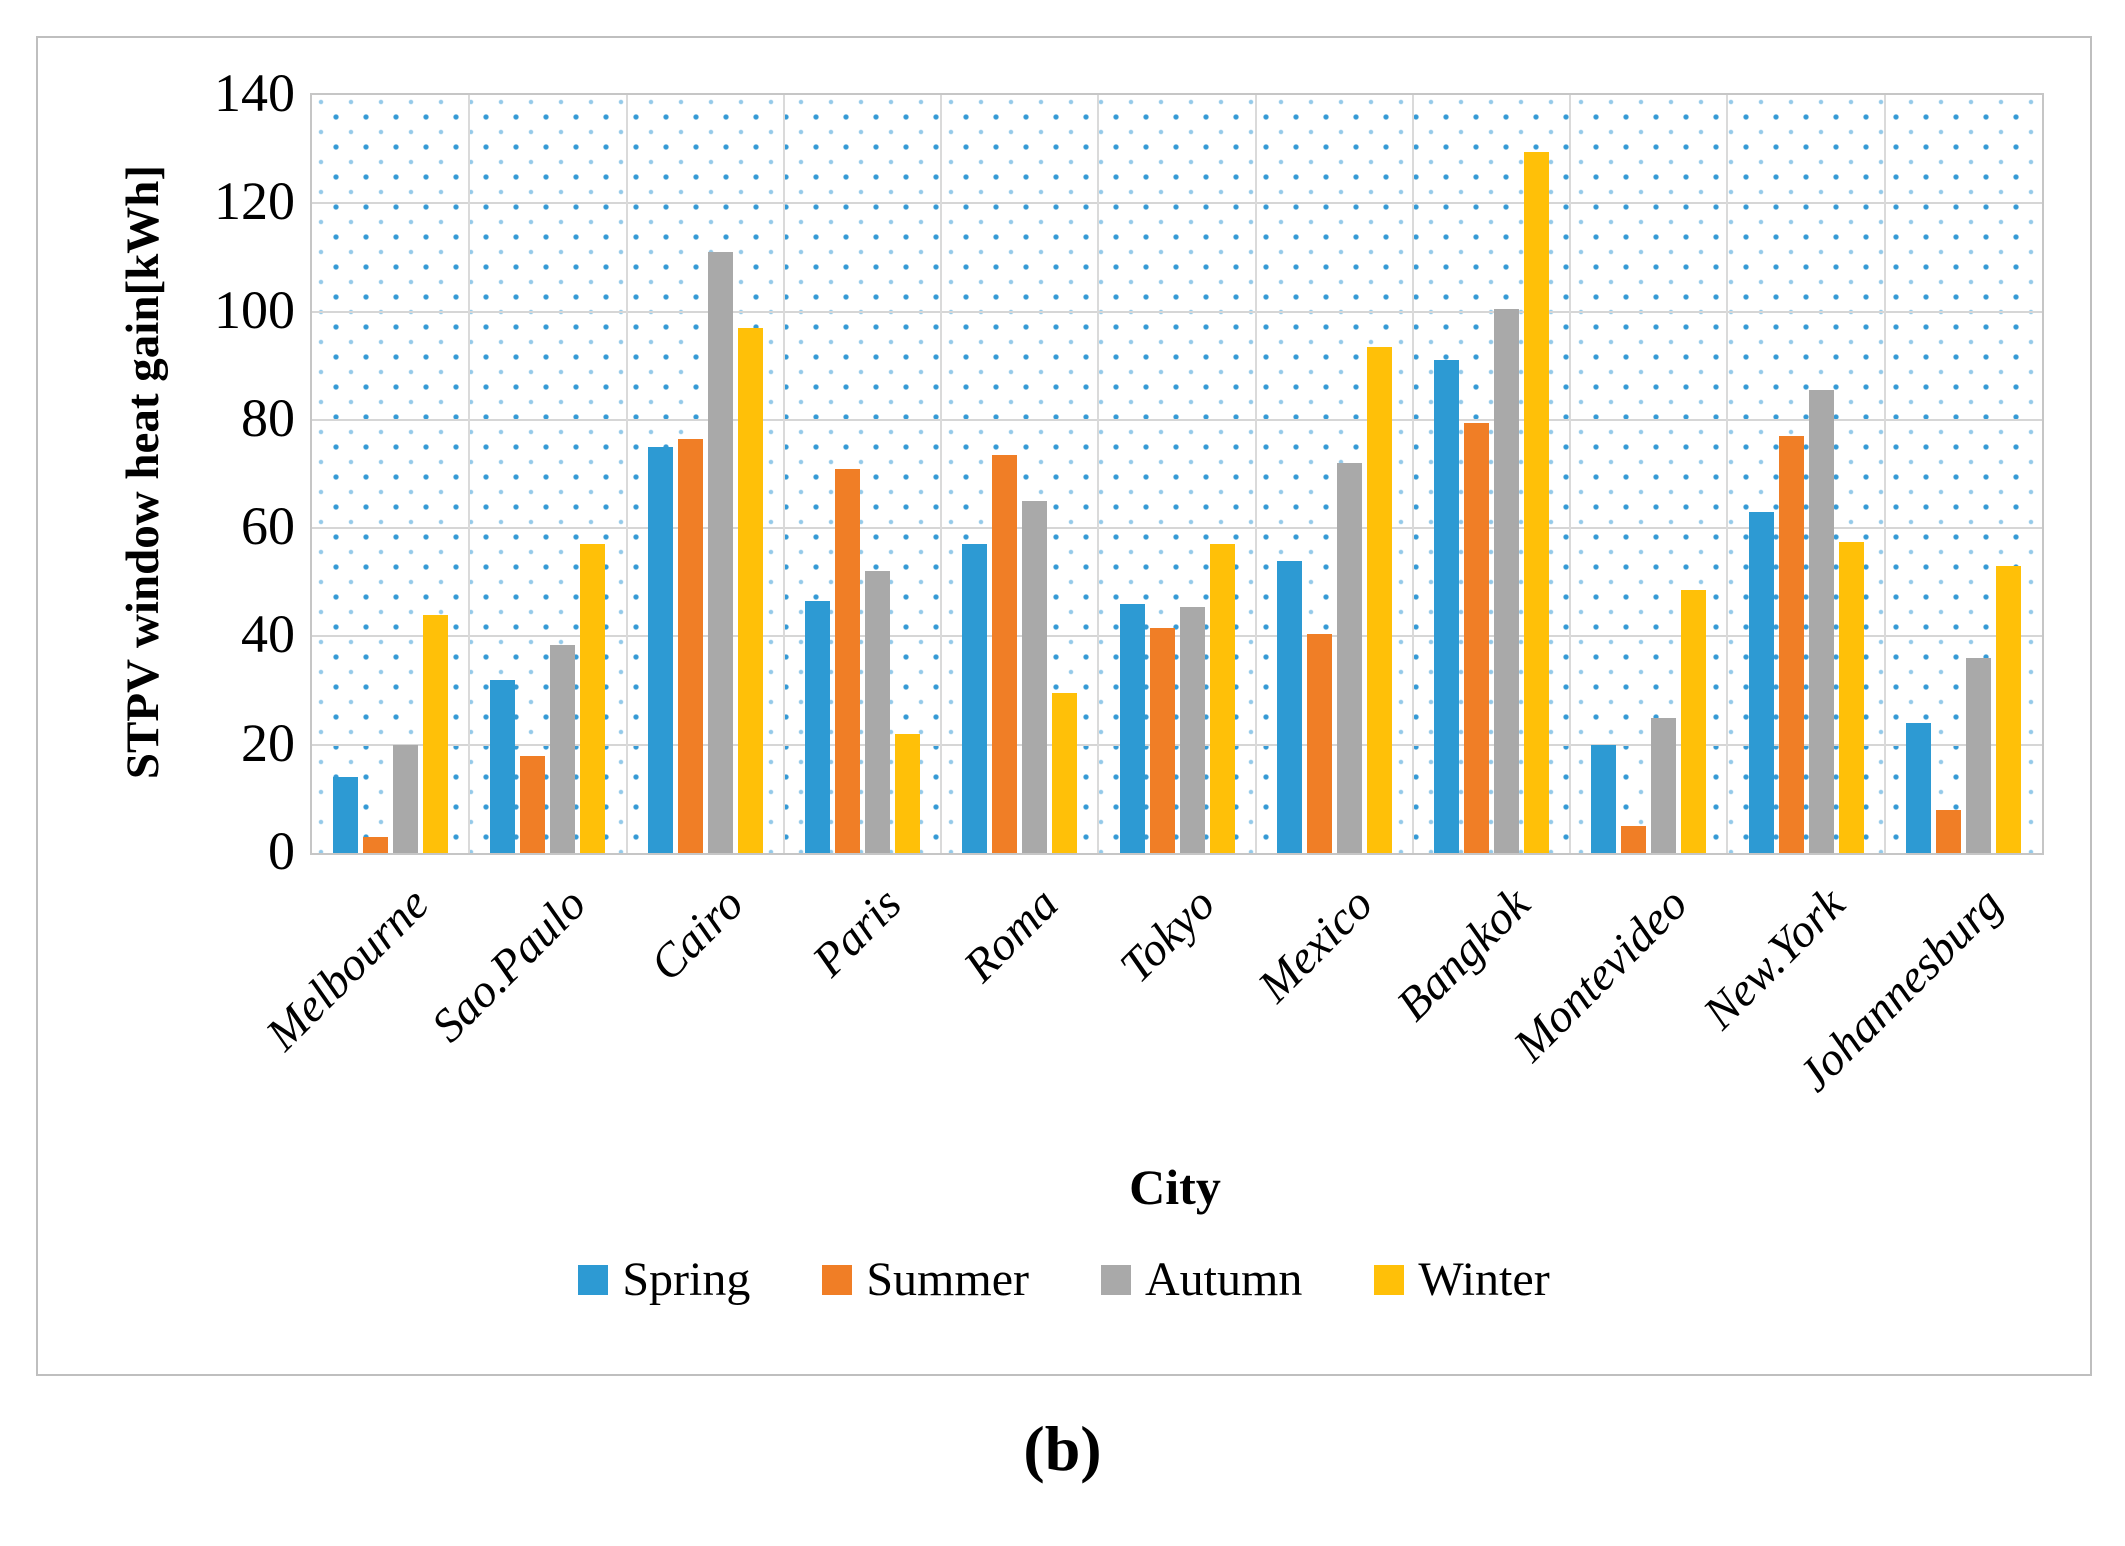  Describe the element at coordinates (817, 727) in the screenshot. I see `bar-spring-paris` at that location.